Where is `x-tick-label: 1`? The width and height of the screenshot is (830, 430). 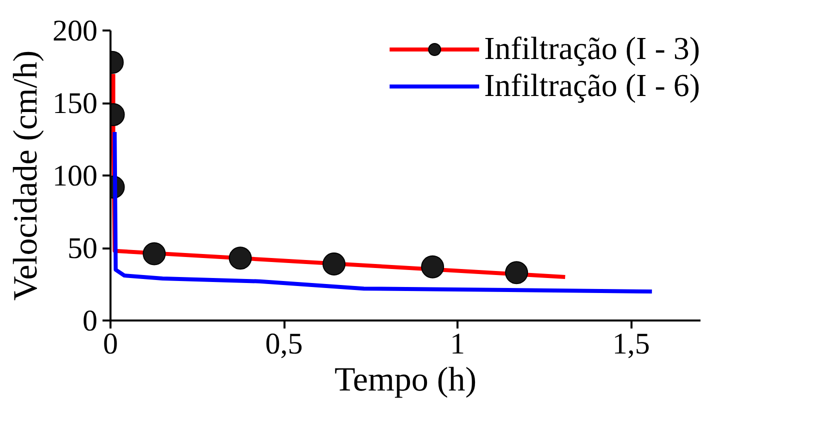
x-tick-label: 1 is located at coordinates (458, 344).